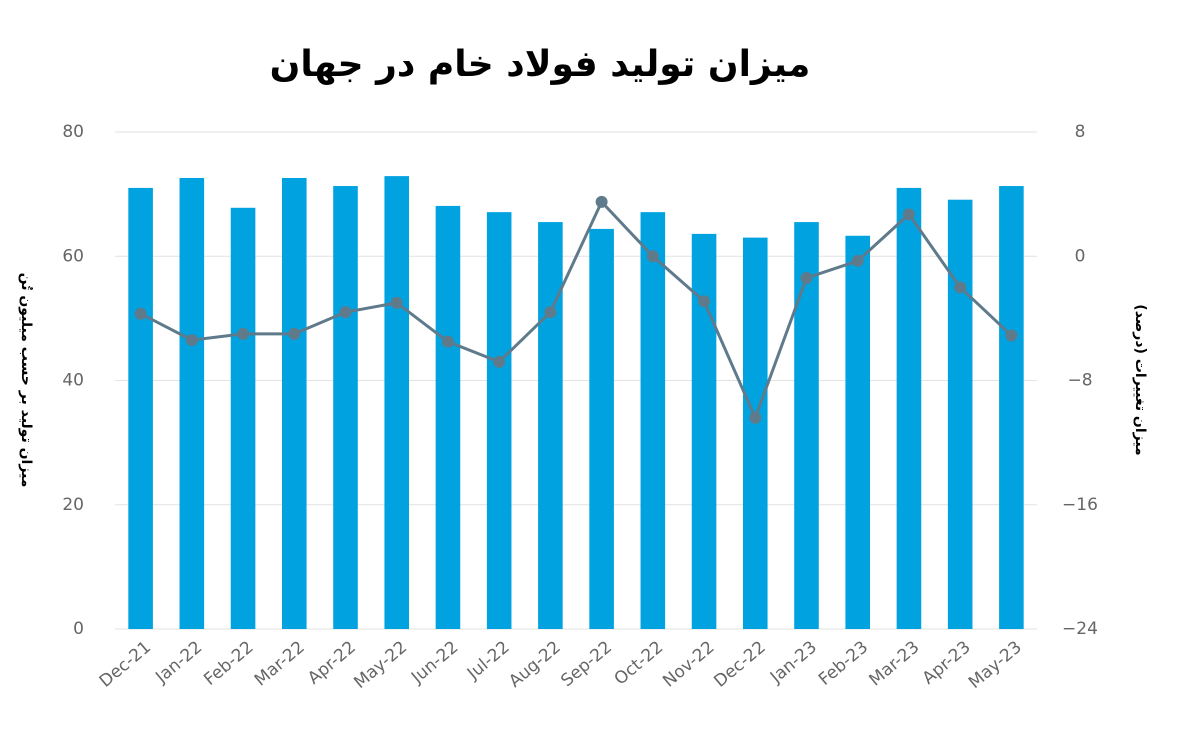 Image resolution: width=1200 pixels, height=756 pixels. Describe the element at coordinates (73, 505) in the screenshot. I see `y-tick-label: 20` at that location.